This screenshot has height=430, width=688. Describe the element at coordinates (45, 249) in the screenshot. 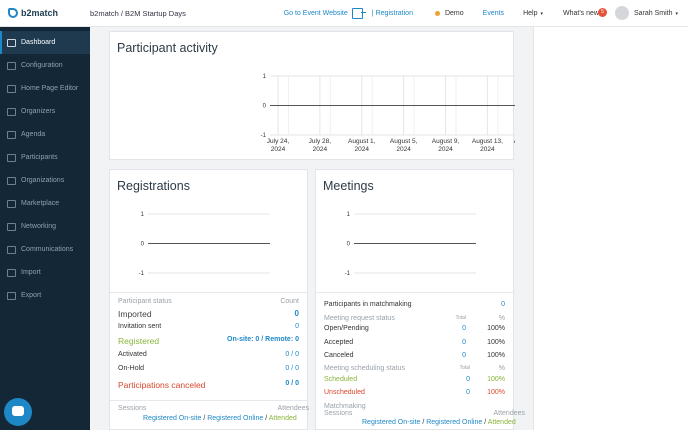

I see `sidebar-item-communications: Communications` at that location.